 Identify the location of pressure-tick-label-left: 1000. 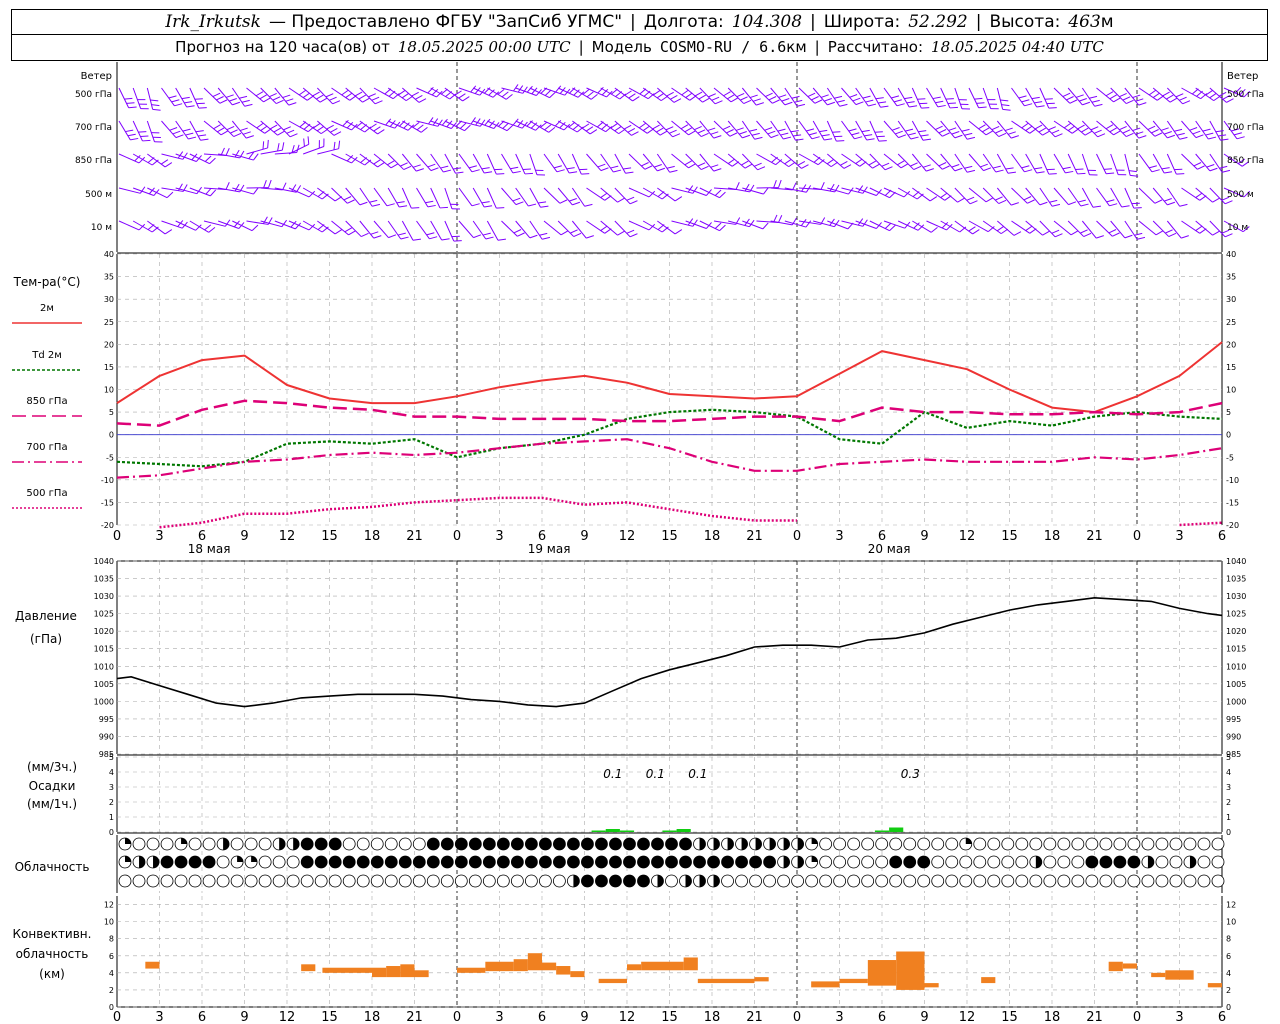
(104, 701).